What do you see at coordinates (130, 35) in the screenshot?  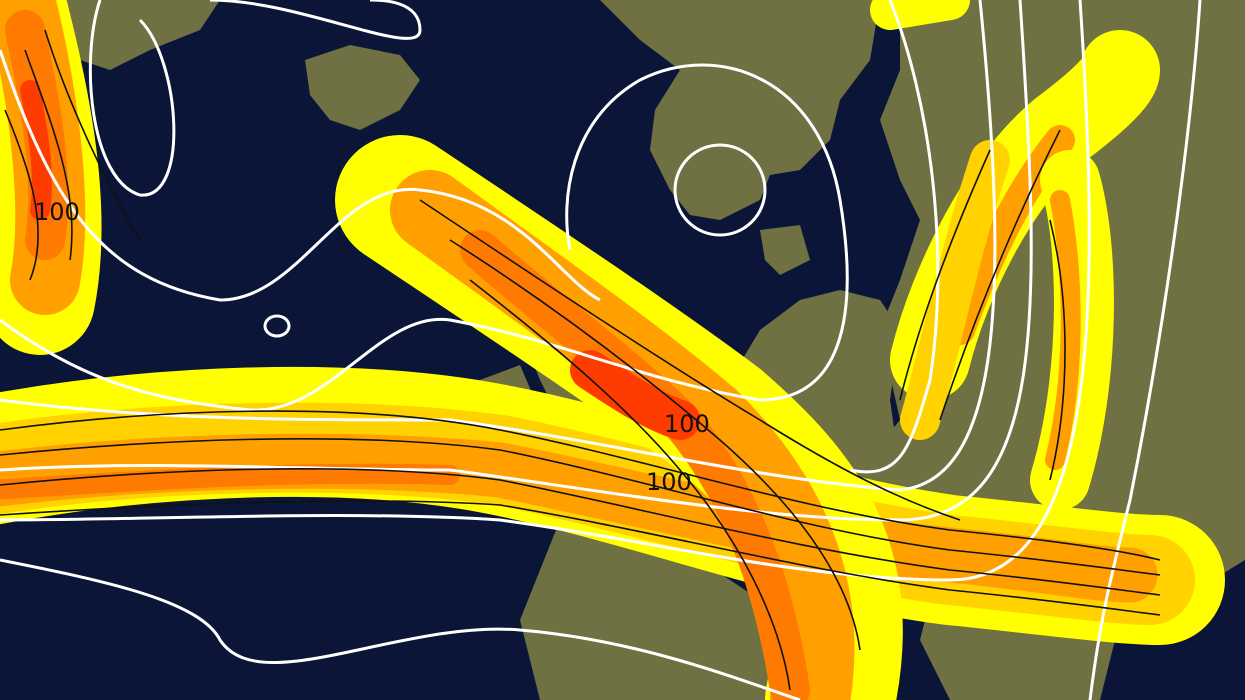 I see `greenland` at bounding box center [130, 35].